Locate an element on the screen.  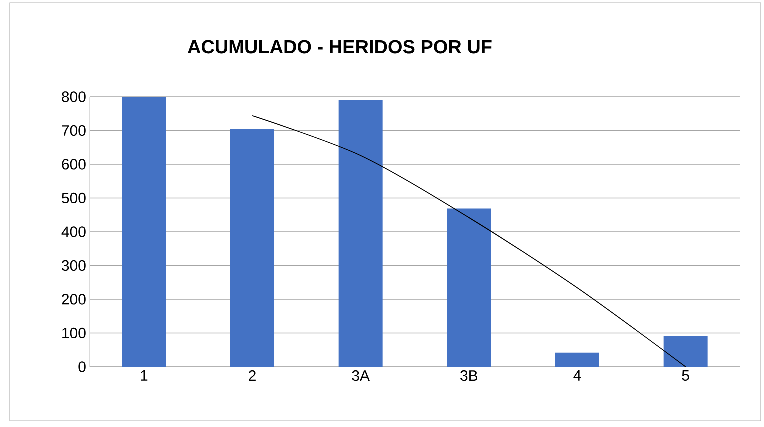
x-tick-label: 3B is located at coordinates (469, 376).